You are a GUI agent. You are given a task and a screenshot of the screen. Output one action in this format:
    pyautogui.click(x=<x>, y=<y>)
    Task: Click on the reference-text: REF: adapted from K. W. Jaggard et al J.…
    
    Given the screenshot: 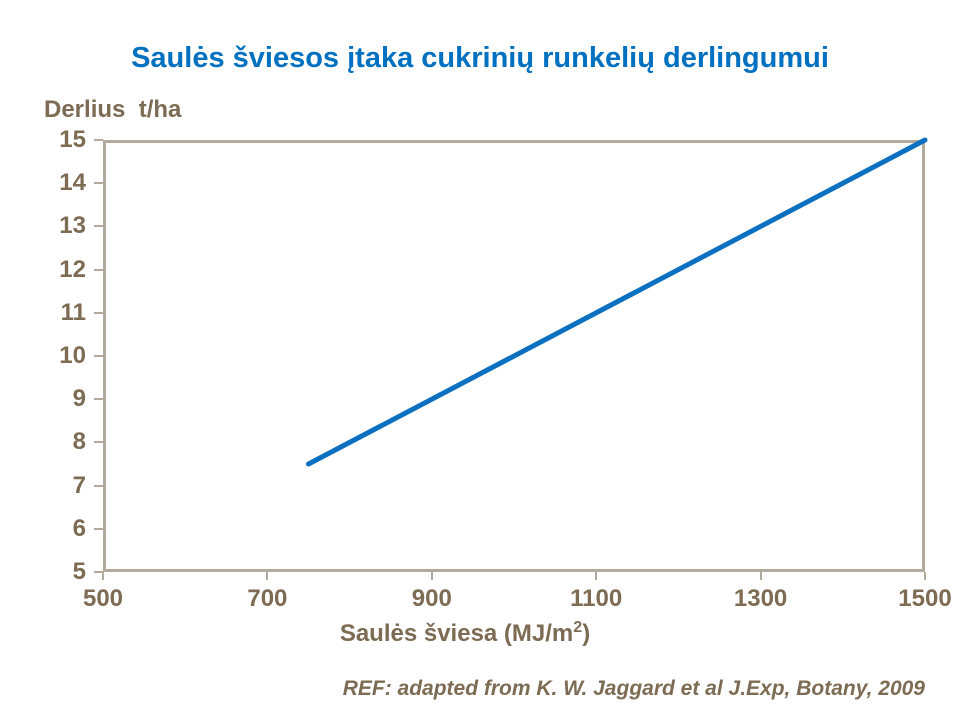 What is the action you would take?
    pyautogui.click(x=633, y=688)
    